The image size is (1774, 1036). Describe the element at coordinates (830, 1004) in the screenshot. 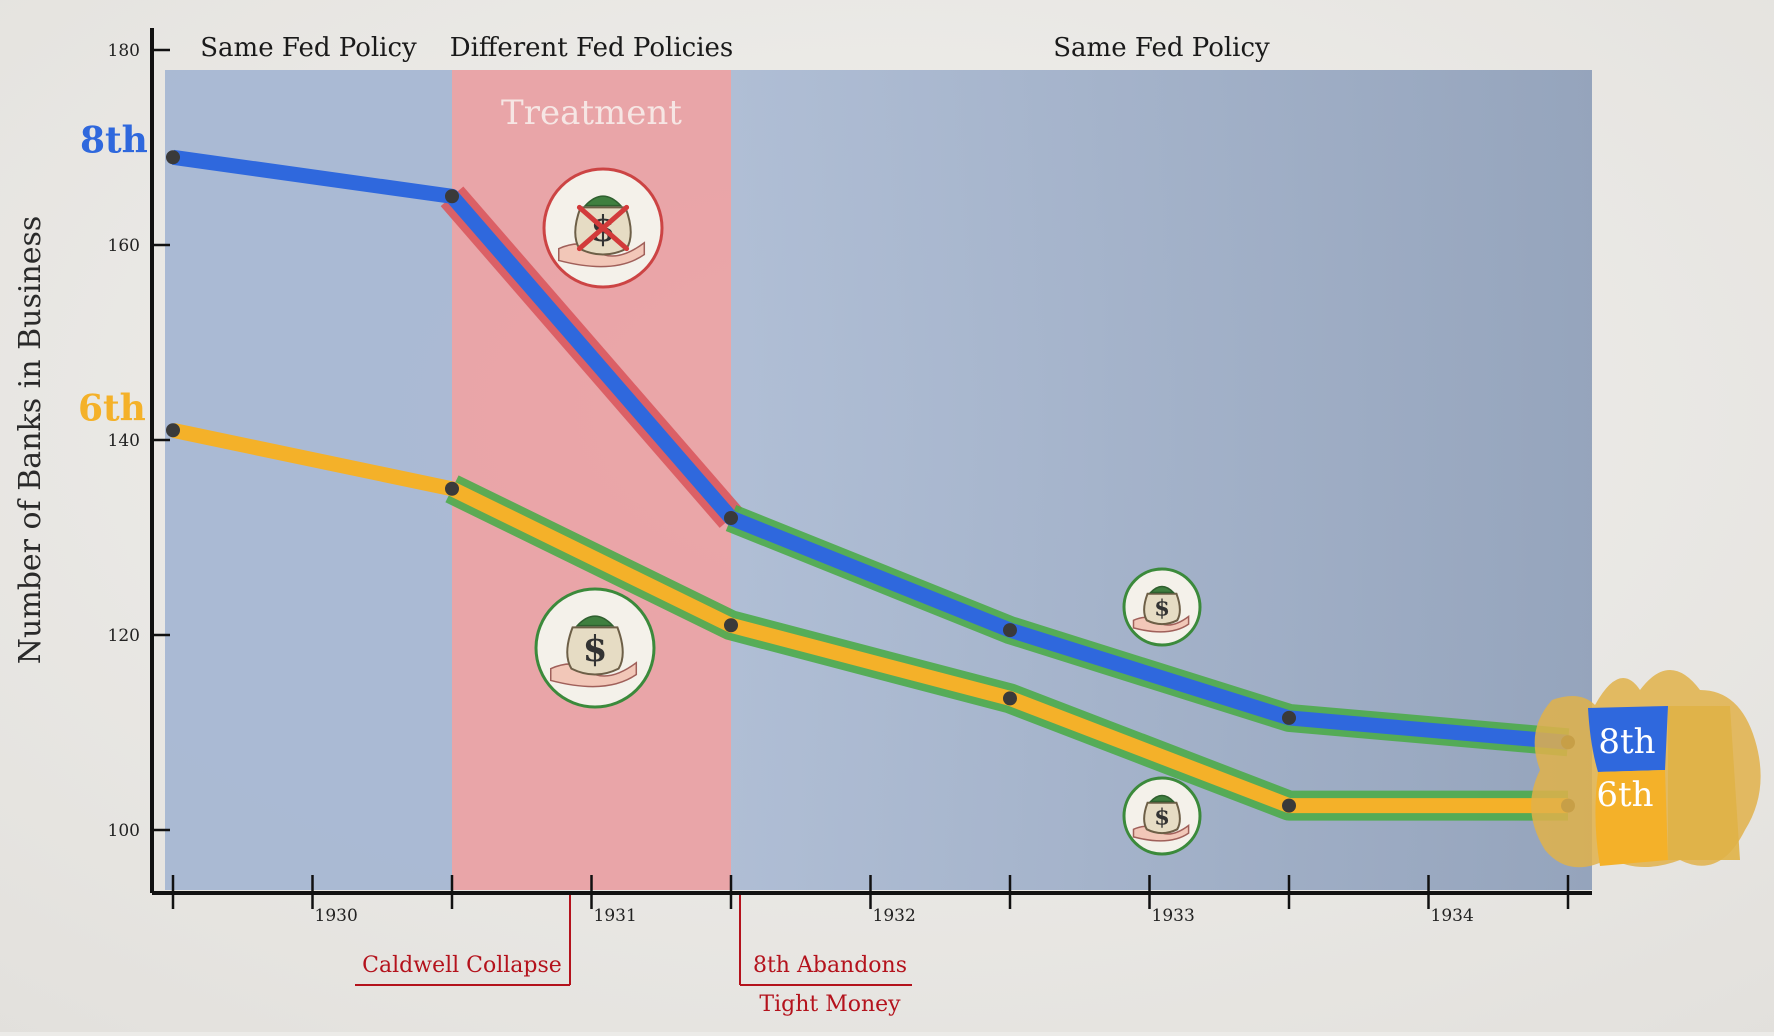

I see `annotation-tight-money: Tight Money` at that location.